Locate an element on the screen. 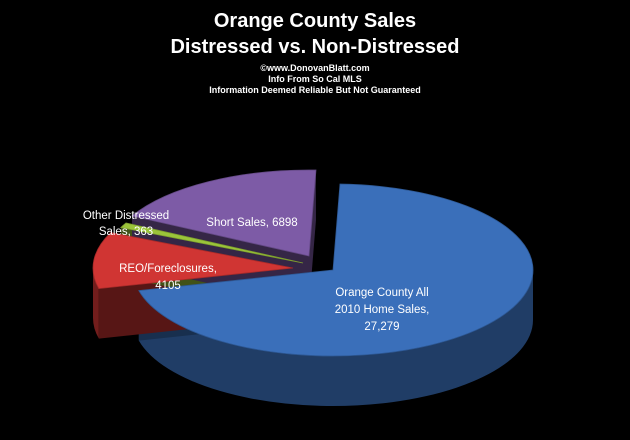  chart-title-line2: Distressed vs. Non-Distressed is located at coordinates (315, 47).